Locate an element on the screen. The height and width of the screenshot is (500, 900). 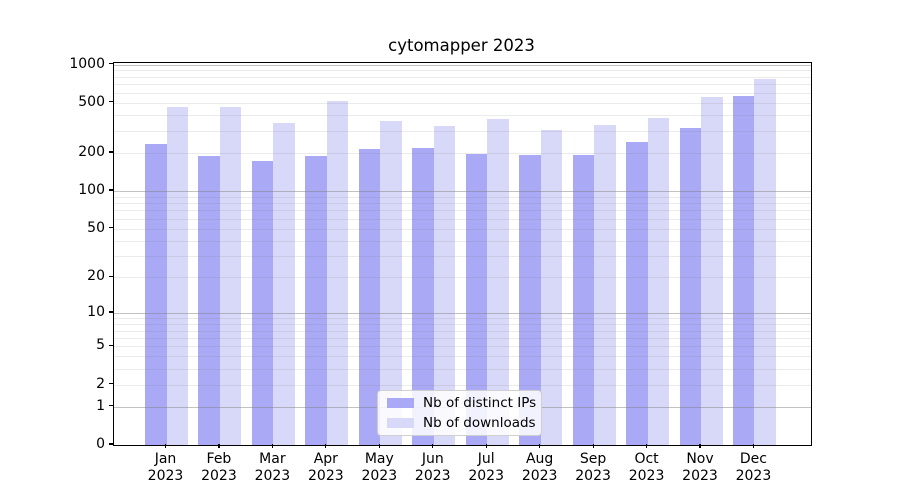
legend-item-downloads: Nb of downloads is located at coordinates (464, 423).